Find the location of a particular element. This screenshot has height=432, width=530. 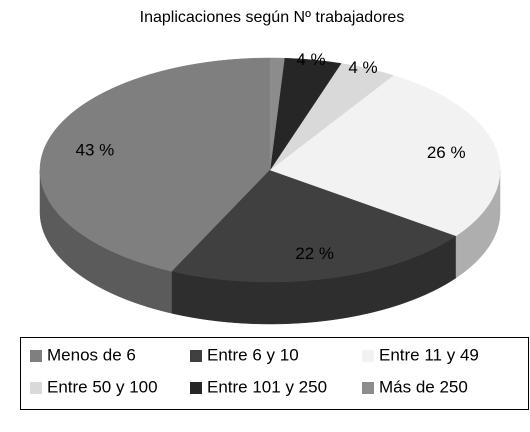

legend-label: Menos de 6 is located at coordinates (91, 354).